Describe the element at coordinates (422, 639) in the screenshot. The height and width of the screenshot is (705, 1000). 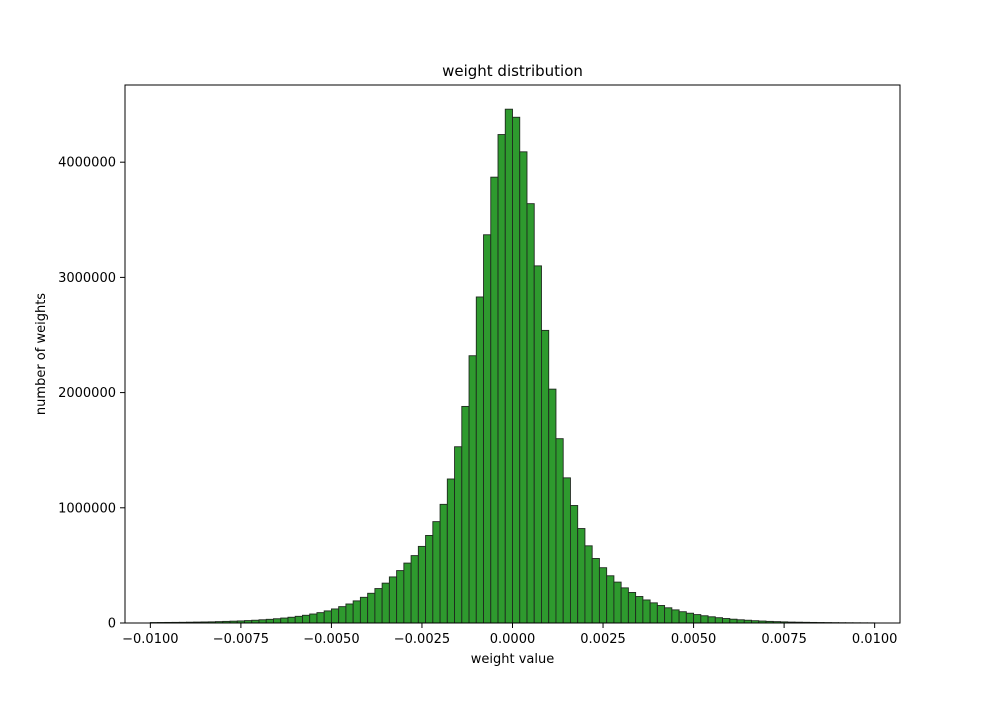
I see `x-tick-label: −0.0025` at that location.